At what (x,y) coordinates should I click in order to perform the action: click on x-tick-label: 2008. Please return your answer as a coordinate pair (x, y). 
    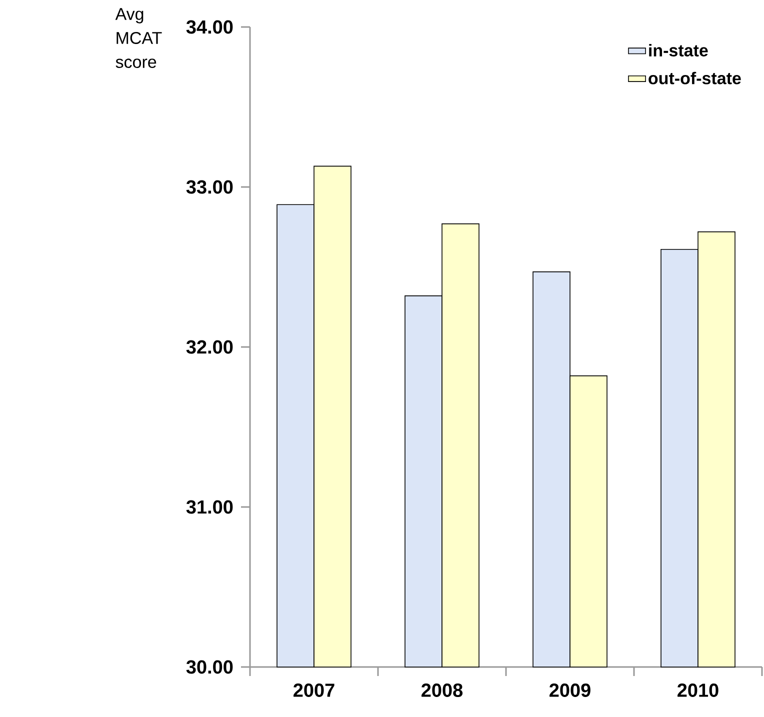
    Looking at the image, I should click on (442, 690).